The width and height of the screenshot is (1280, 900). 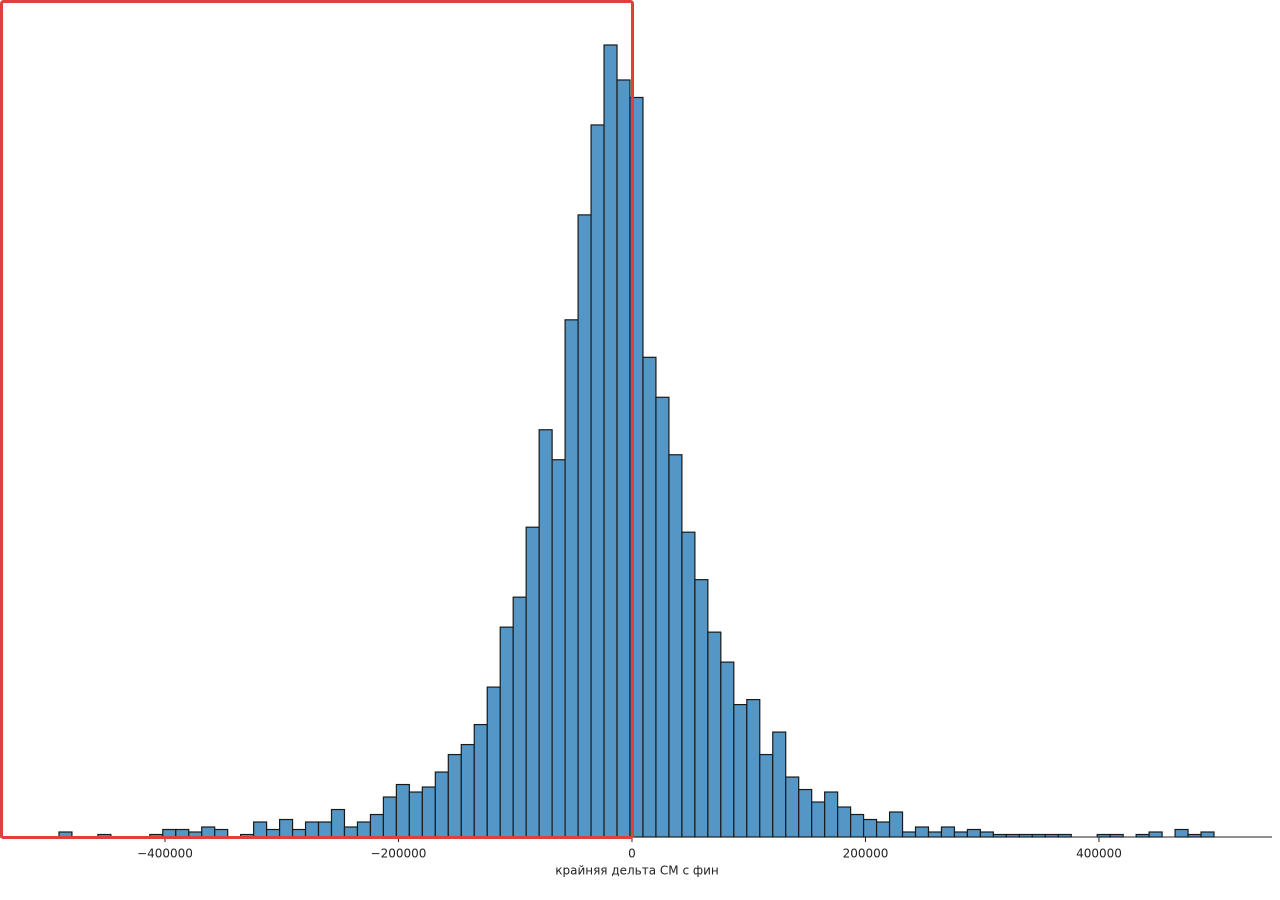 I want to click on x-axis-label: крайняя дельта СМ с фин, so click(x=637, y=871).